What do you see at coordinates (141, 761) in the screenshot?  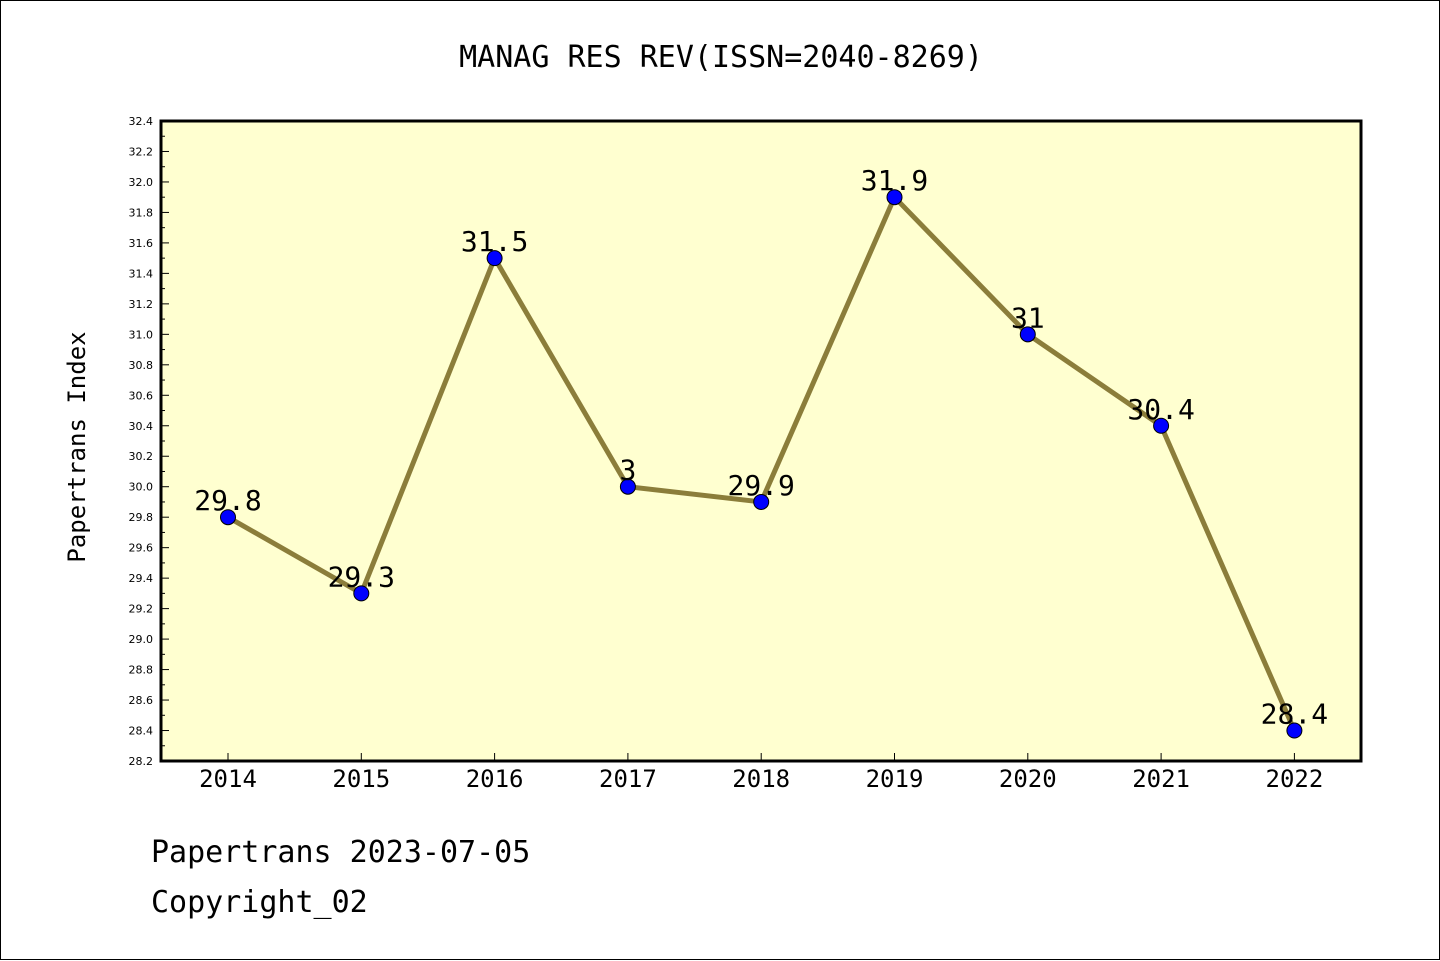 I see `y-tick-label: 28.2` at bounding box center [141, 761].